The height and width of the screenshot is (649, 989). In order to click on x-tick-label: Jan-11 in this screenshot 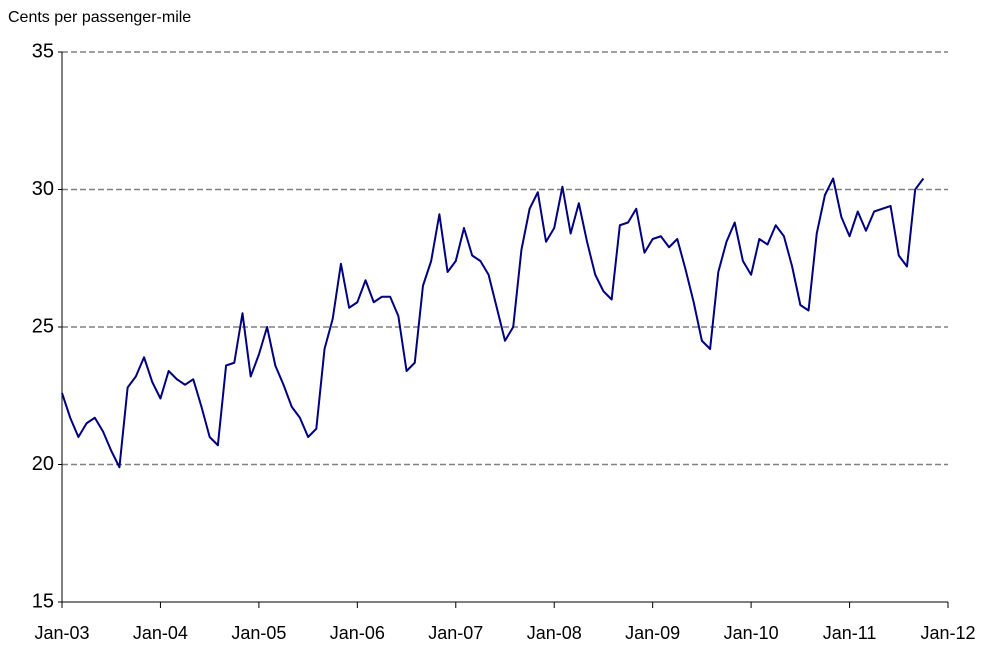, I will do `click(850, 633)`.